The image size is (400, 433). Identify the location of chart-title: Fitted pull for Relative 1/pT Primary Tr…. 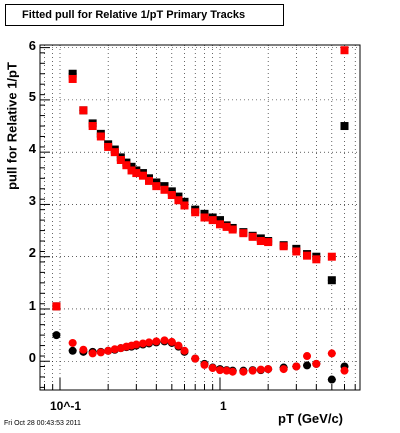
(144, 15).